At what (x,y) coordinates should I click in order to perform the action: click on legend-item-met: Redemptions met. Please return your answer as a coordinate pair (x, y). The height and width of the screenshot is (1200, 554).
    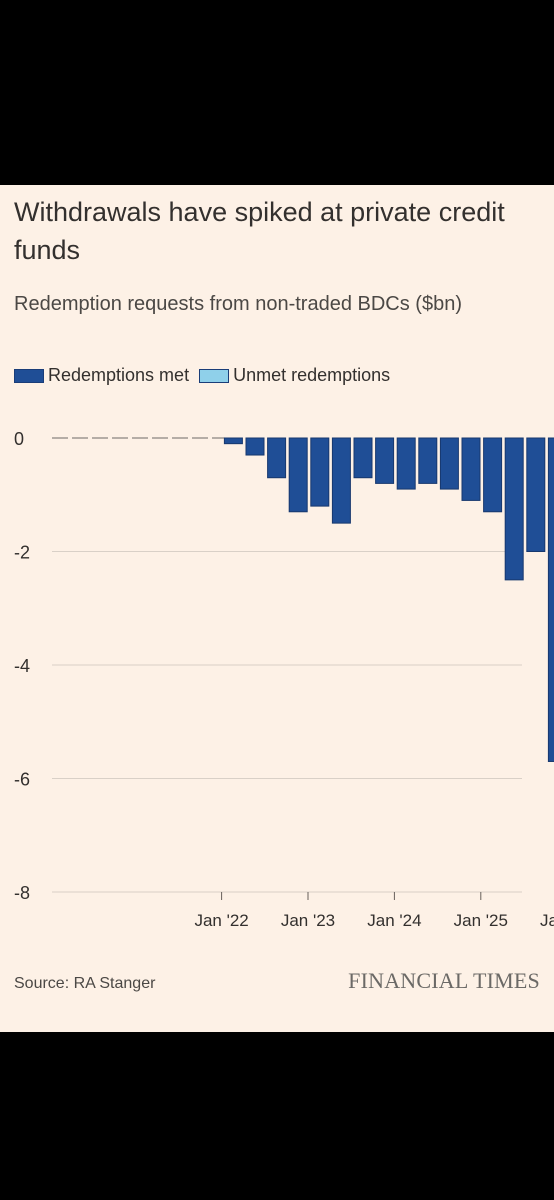
    Looking at the image, I should click on (101, 375).